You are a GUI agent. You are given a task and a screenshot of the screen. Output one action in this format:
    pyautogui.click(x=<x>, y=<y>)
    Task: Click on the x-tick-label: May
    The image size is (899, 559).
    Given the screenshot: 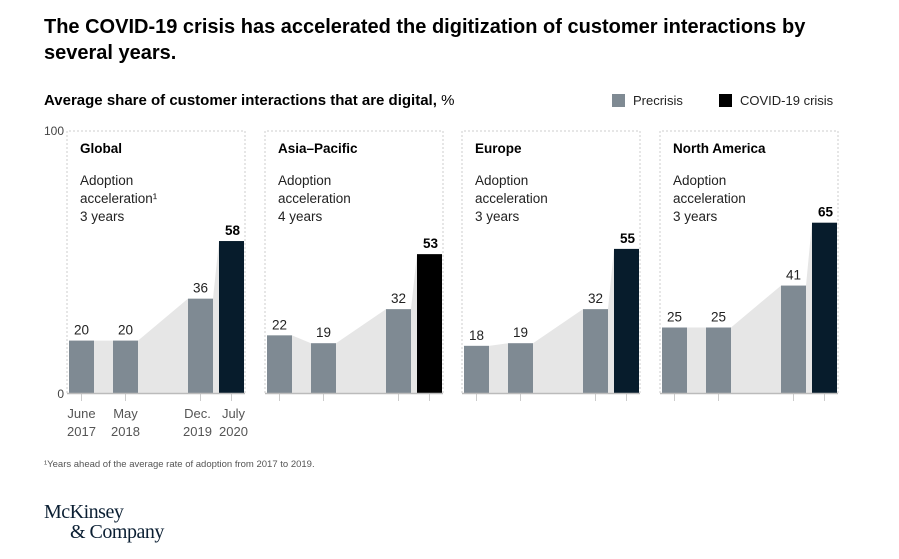 What is the action you would take?
    pyautogui.click(x=125, y=413)
    